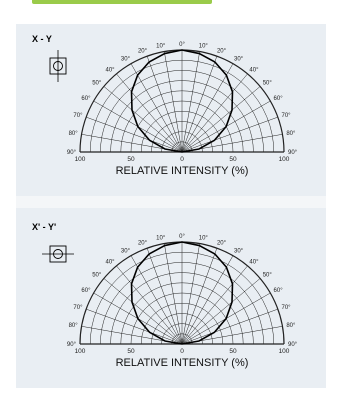 The height and width of the screenshot is (396, 343). I want to click on accent-underline, so click(122, 2).